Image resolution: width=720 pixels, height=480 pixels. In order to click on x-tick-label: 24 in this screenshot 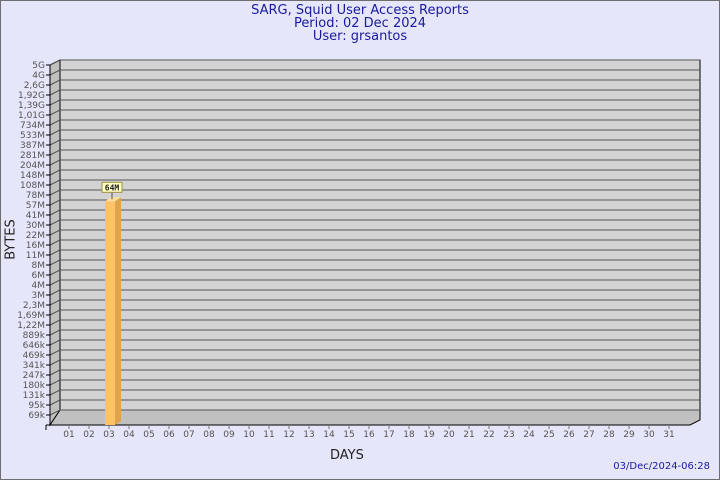, I will do `click(529, 435)`.